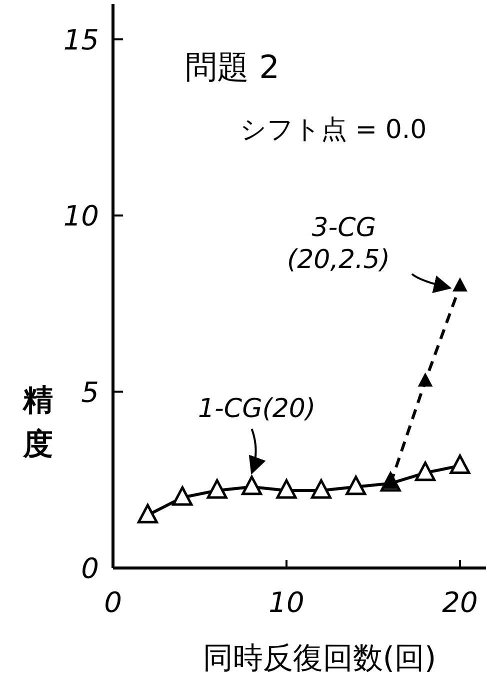 The width and height of the screenshot is (487, 682). Describe the element at coordinates (319, 658) in the screenshot. I see `x-axis-title: 同時反復回数(回)` at that location.